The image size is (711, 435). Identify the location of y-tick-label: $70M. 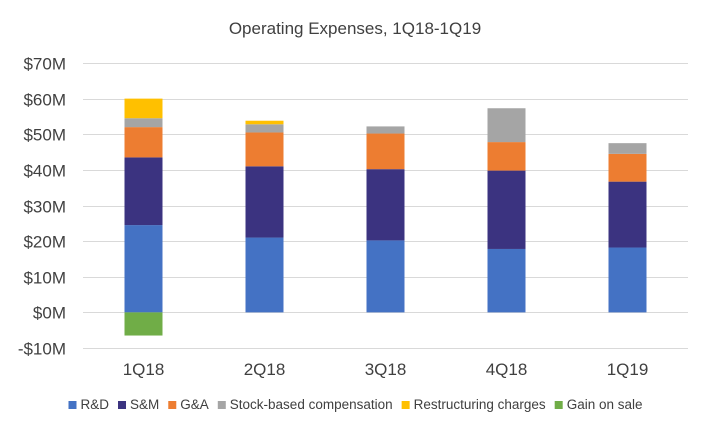
(44, 64).